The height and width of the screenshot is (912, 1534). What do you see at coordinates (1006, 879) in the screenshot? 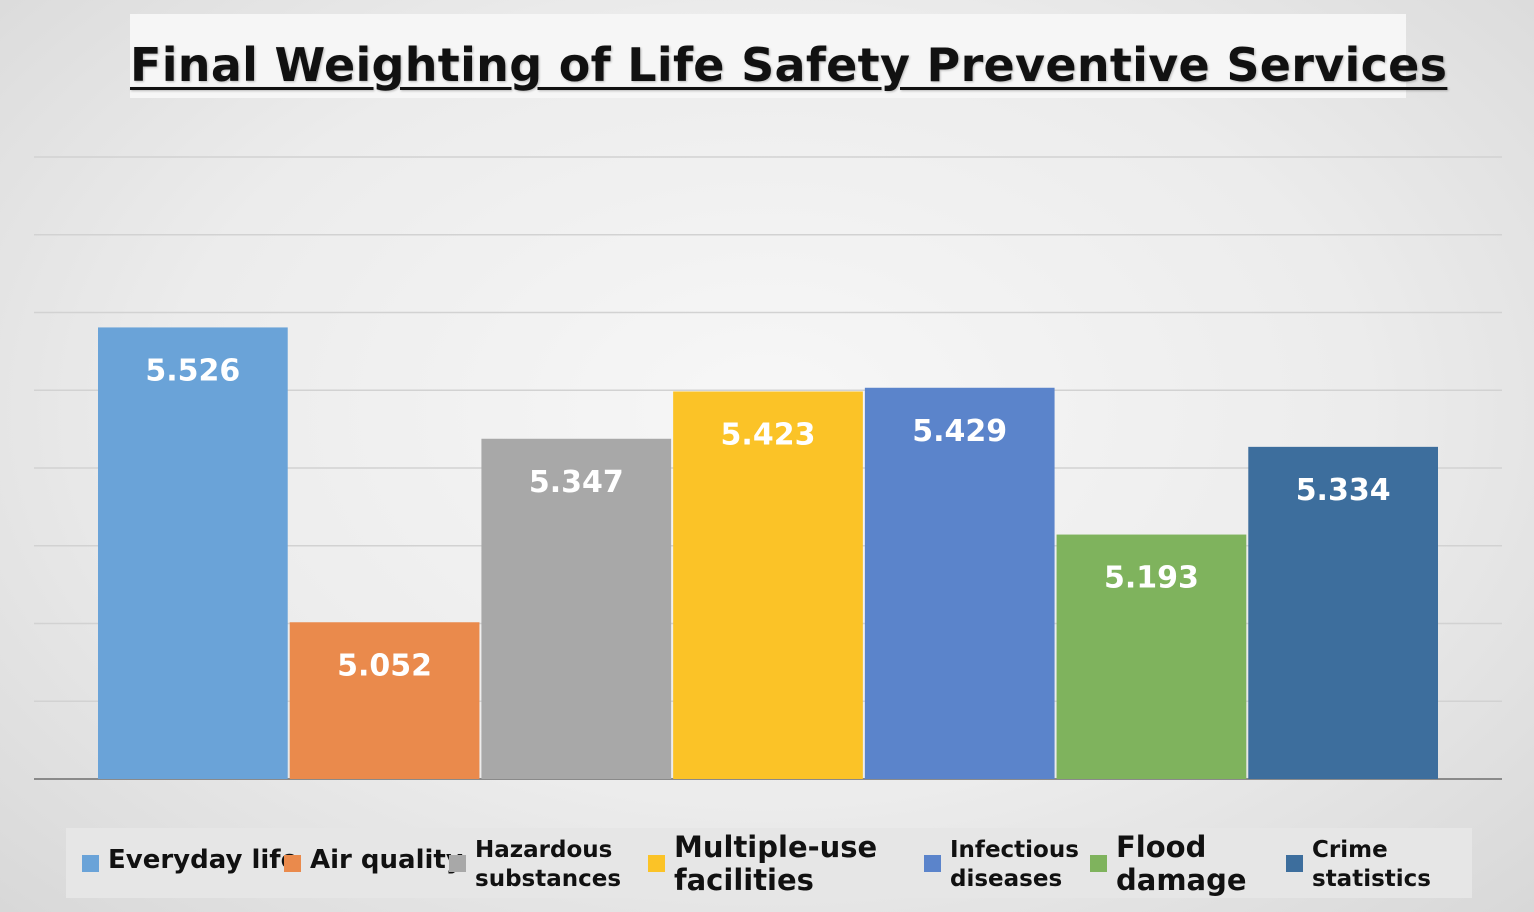
I see `legend-label-line2: diseases` at bounding box center [1006, 879].